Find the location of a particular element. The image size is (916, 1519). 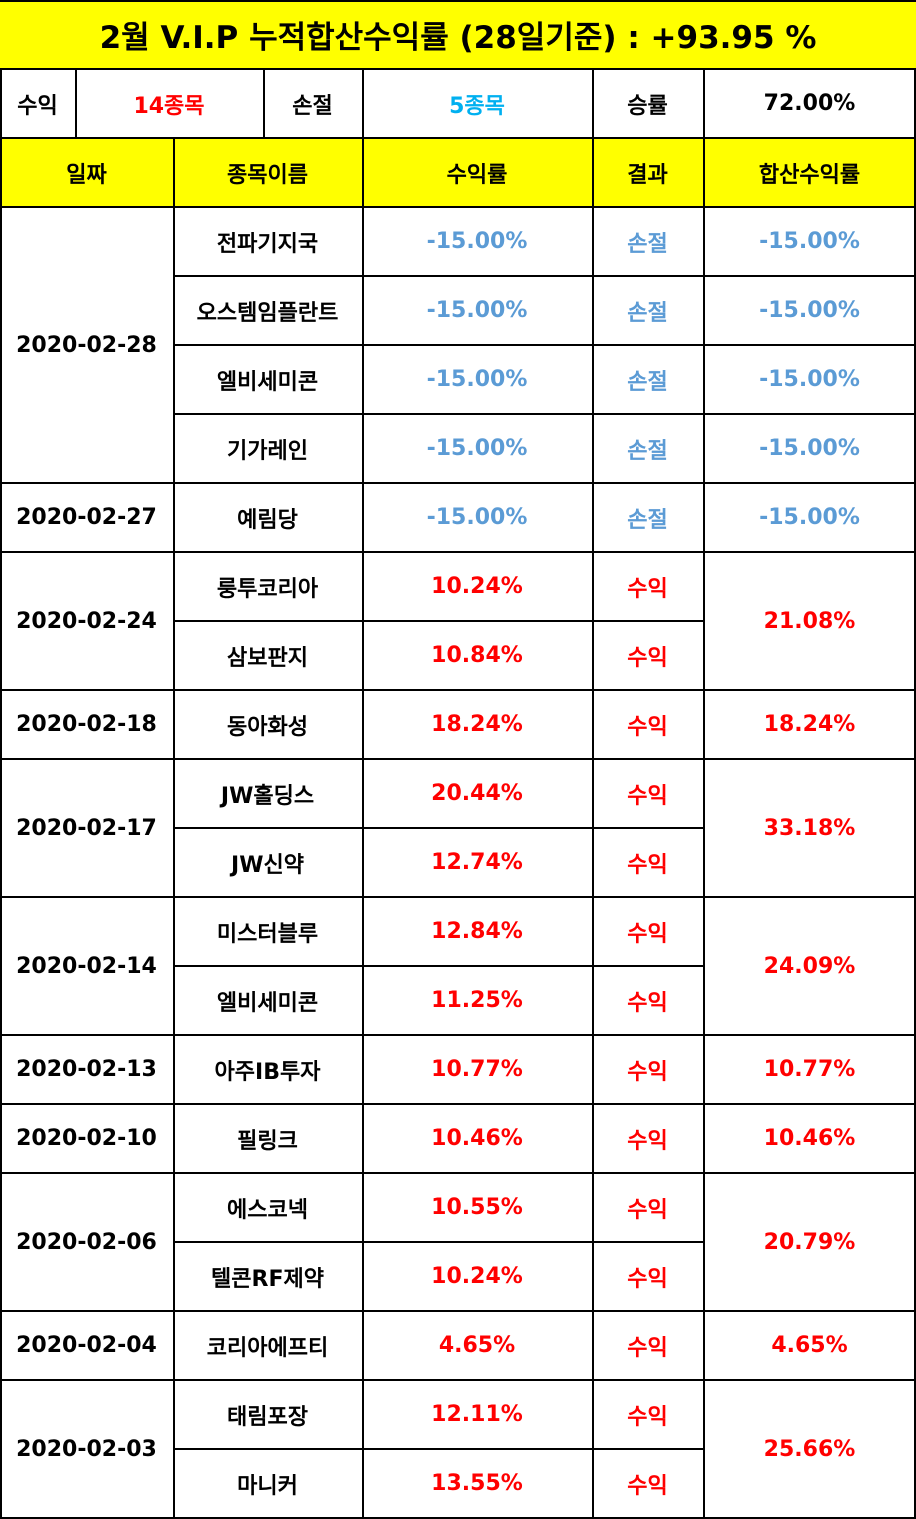

return-rate: 10.84% is located at coordinates (477, 655).